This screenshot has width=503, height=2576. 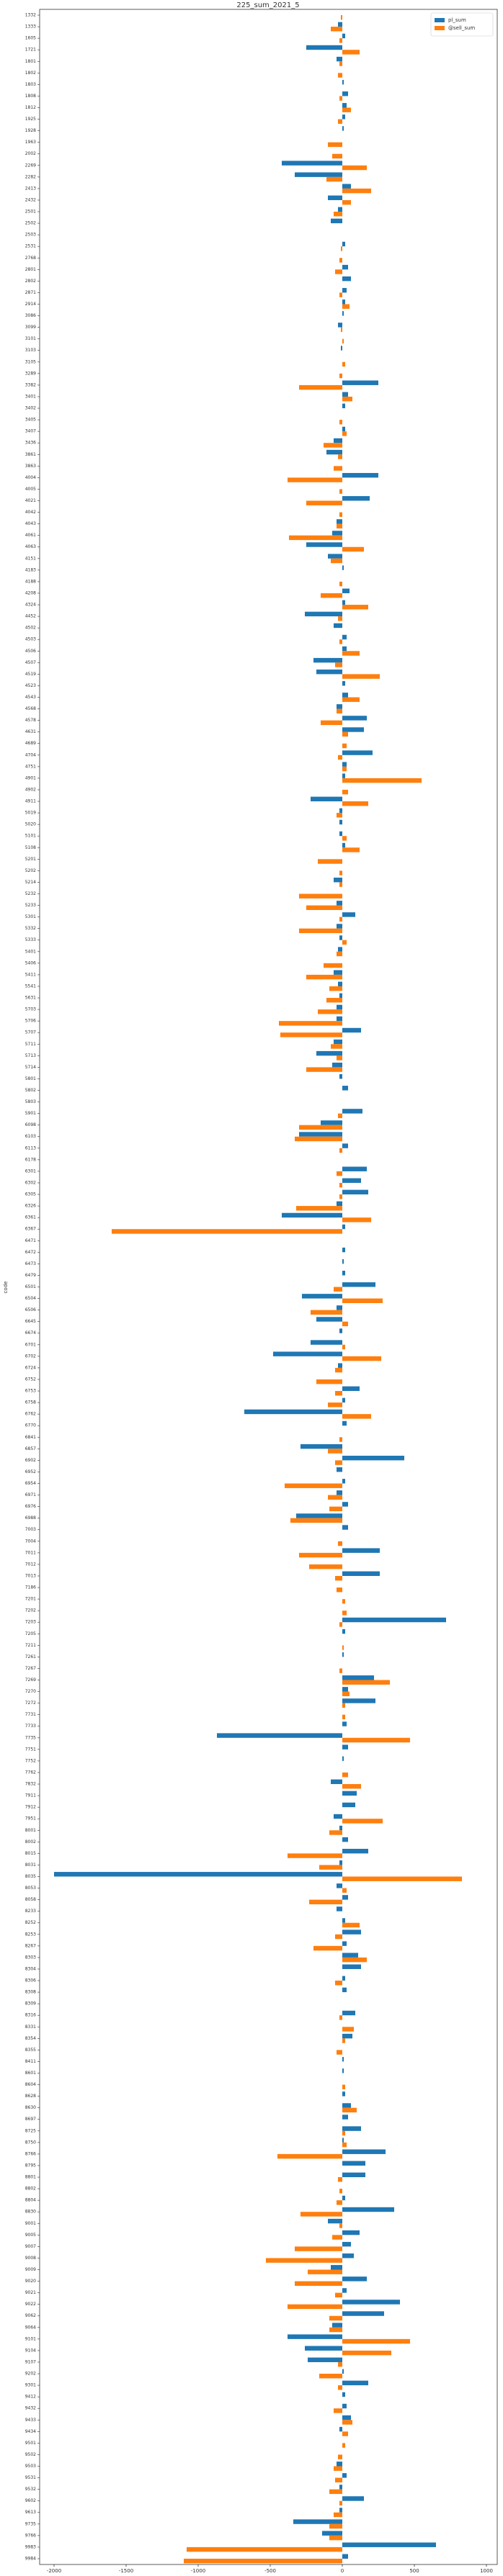 What do you see at coordinates (30, 592) in the screenshot?
I see `y-tick-label: 4208` at bounding box center [30, 592].